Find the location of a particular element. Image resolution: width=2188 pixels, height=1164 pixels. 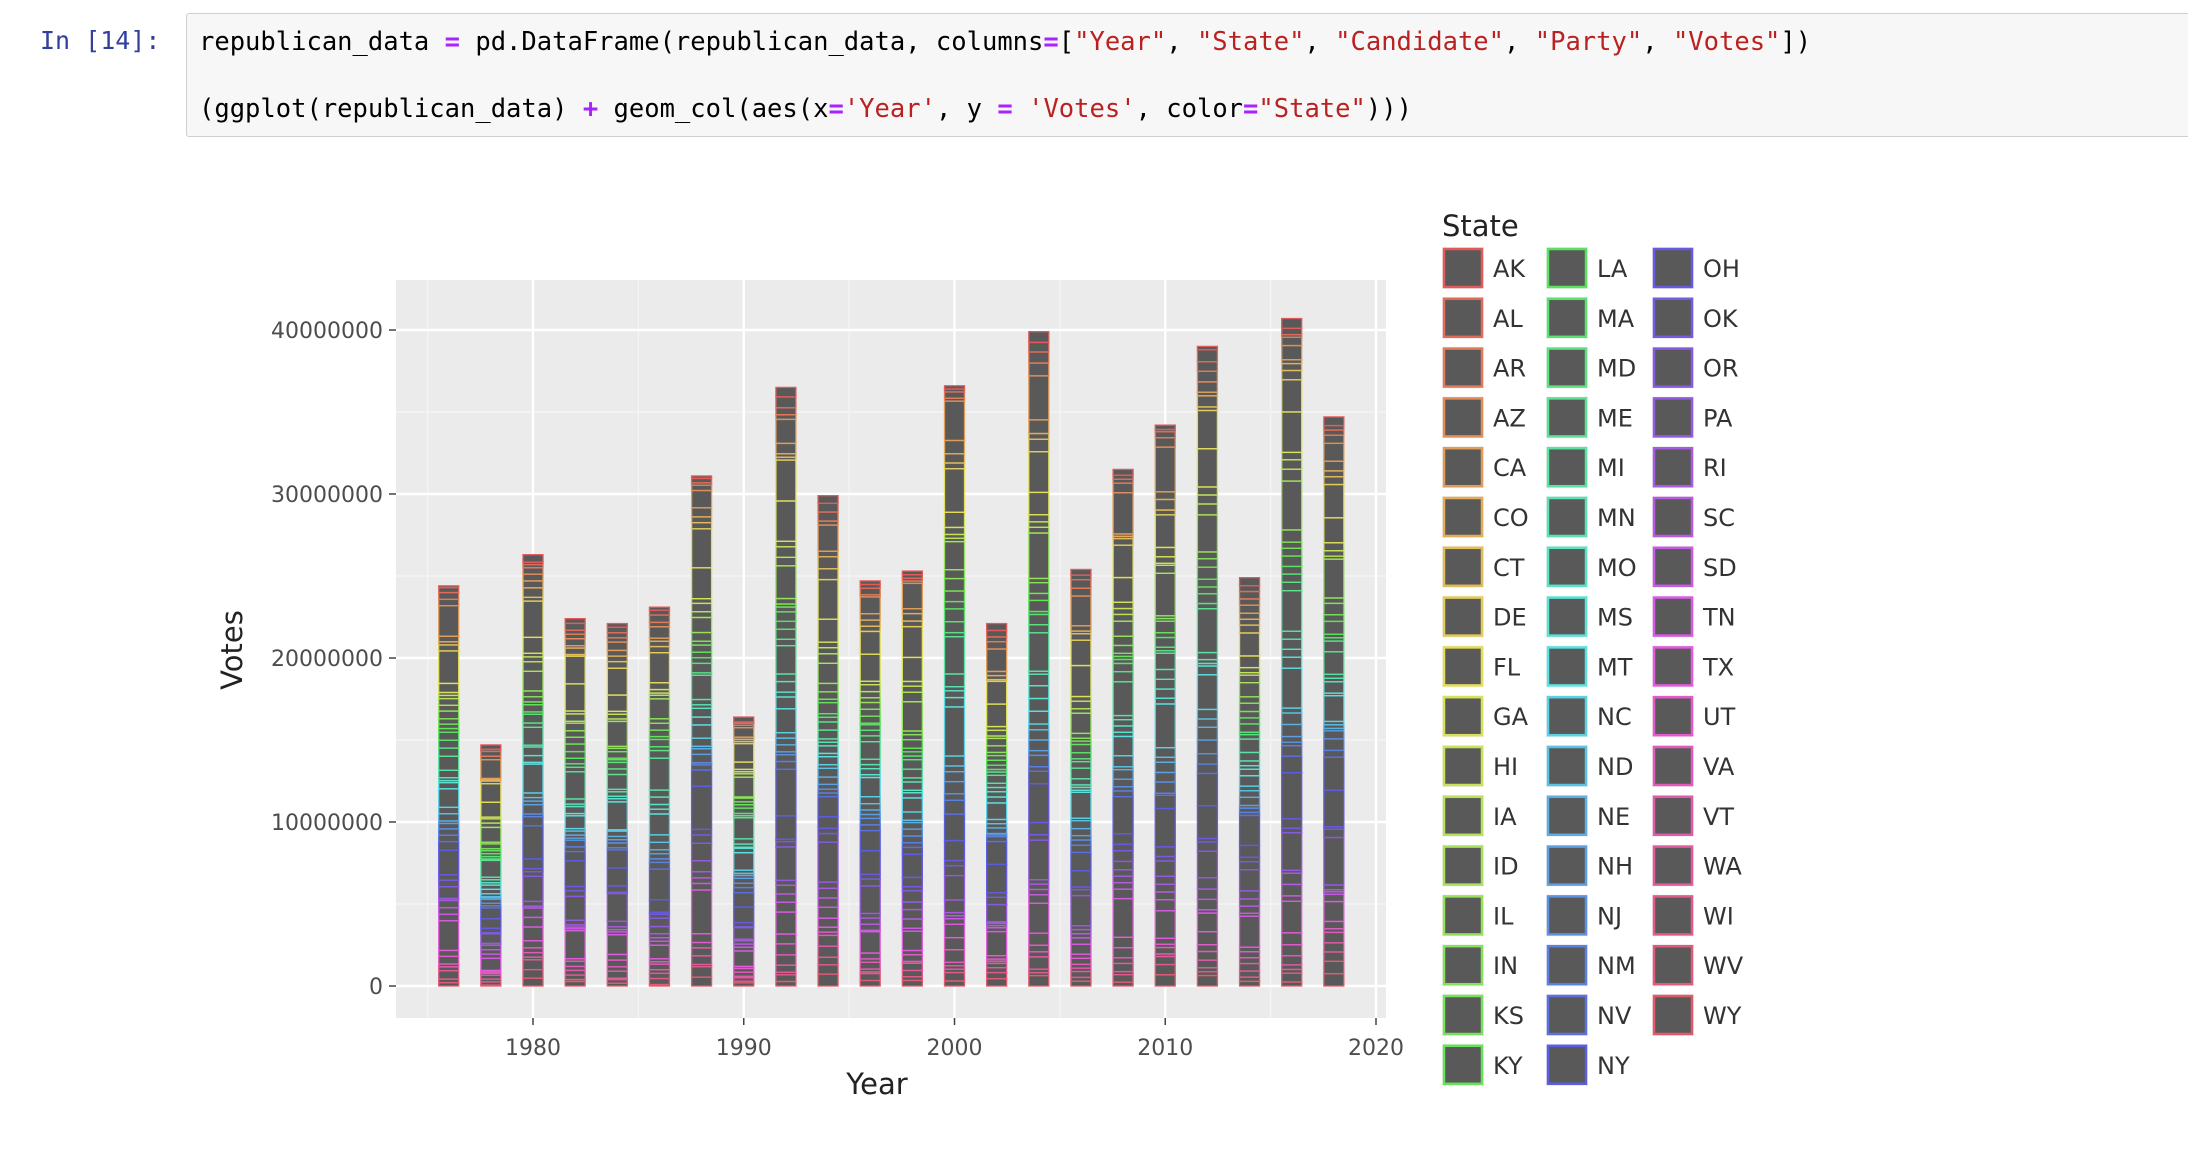

legend-label: MS is located at coordinates (1615, 618).